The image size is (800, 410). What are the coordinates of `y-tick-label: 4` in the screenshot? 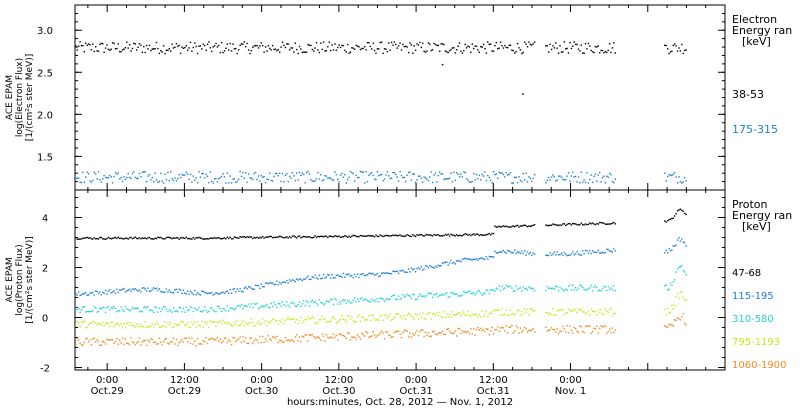 It's located at (45, 219).